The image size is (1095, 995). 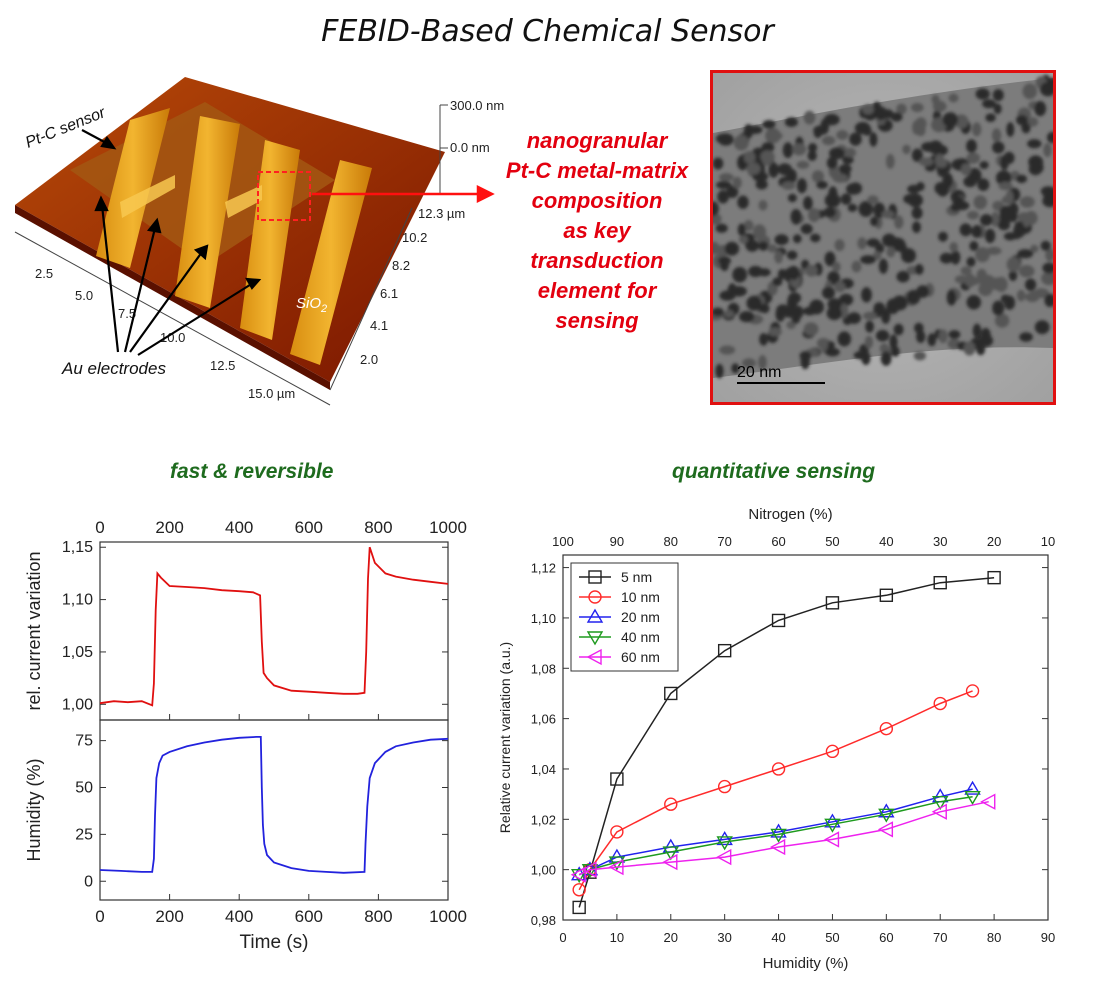 What do you see at coordinates (99, 916) in the screenshot?
I see `x-tick-label: 0` at bounding box center [99, 916].